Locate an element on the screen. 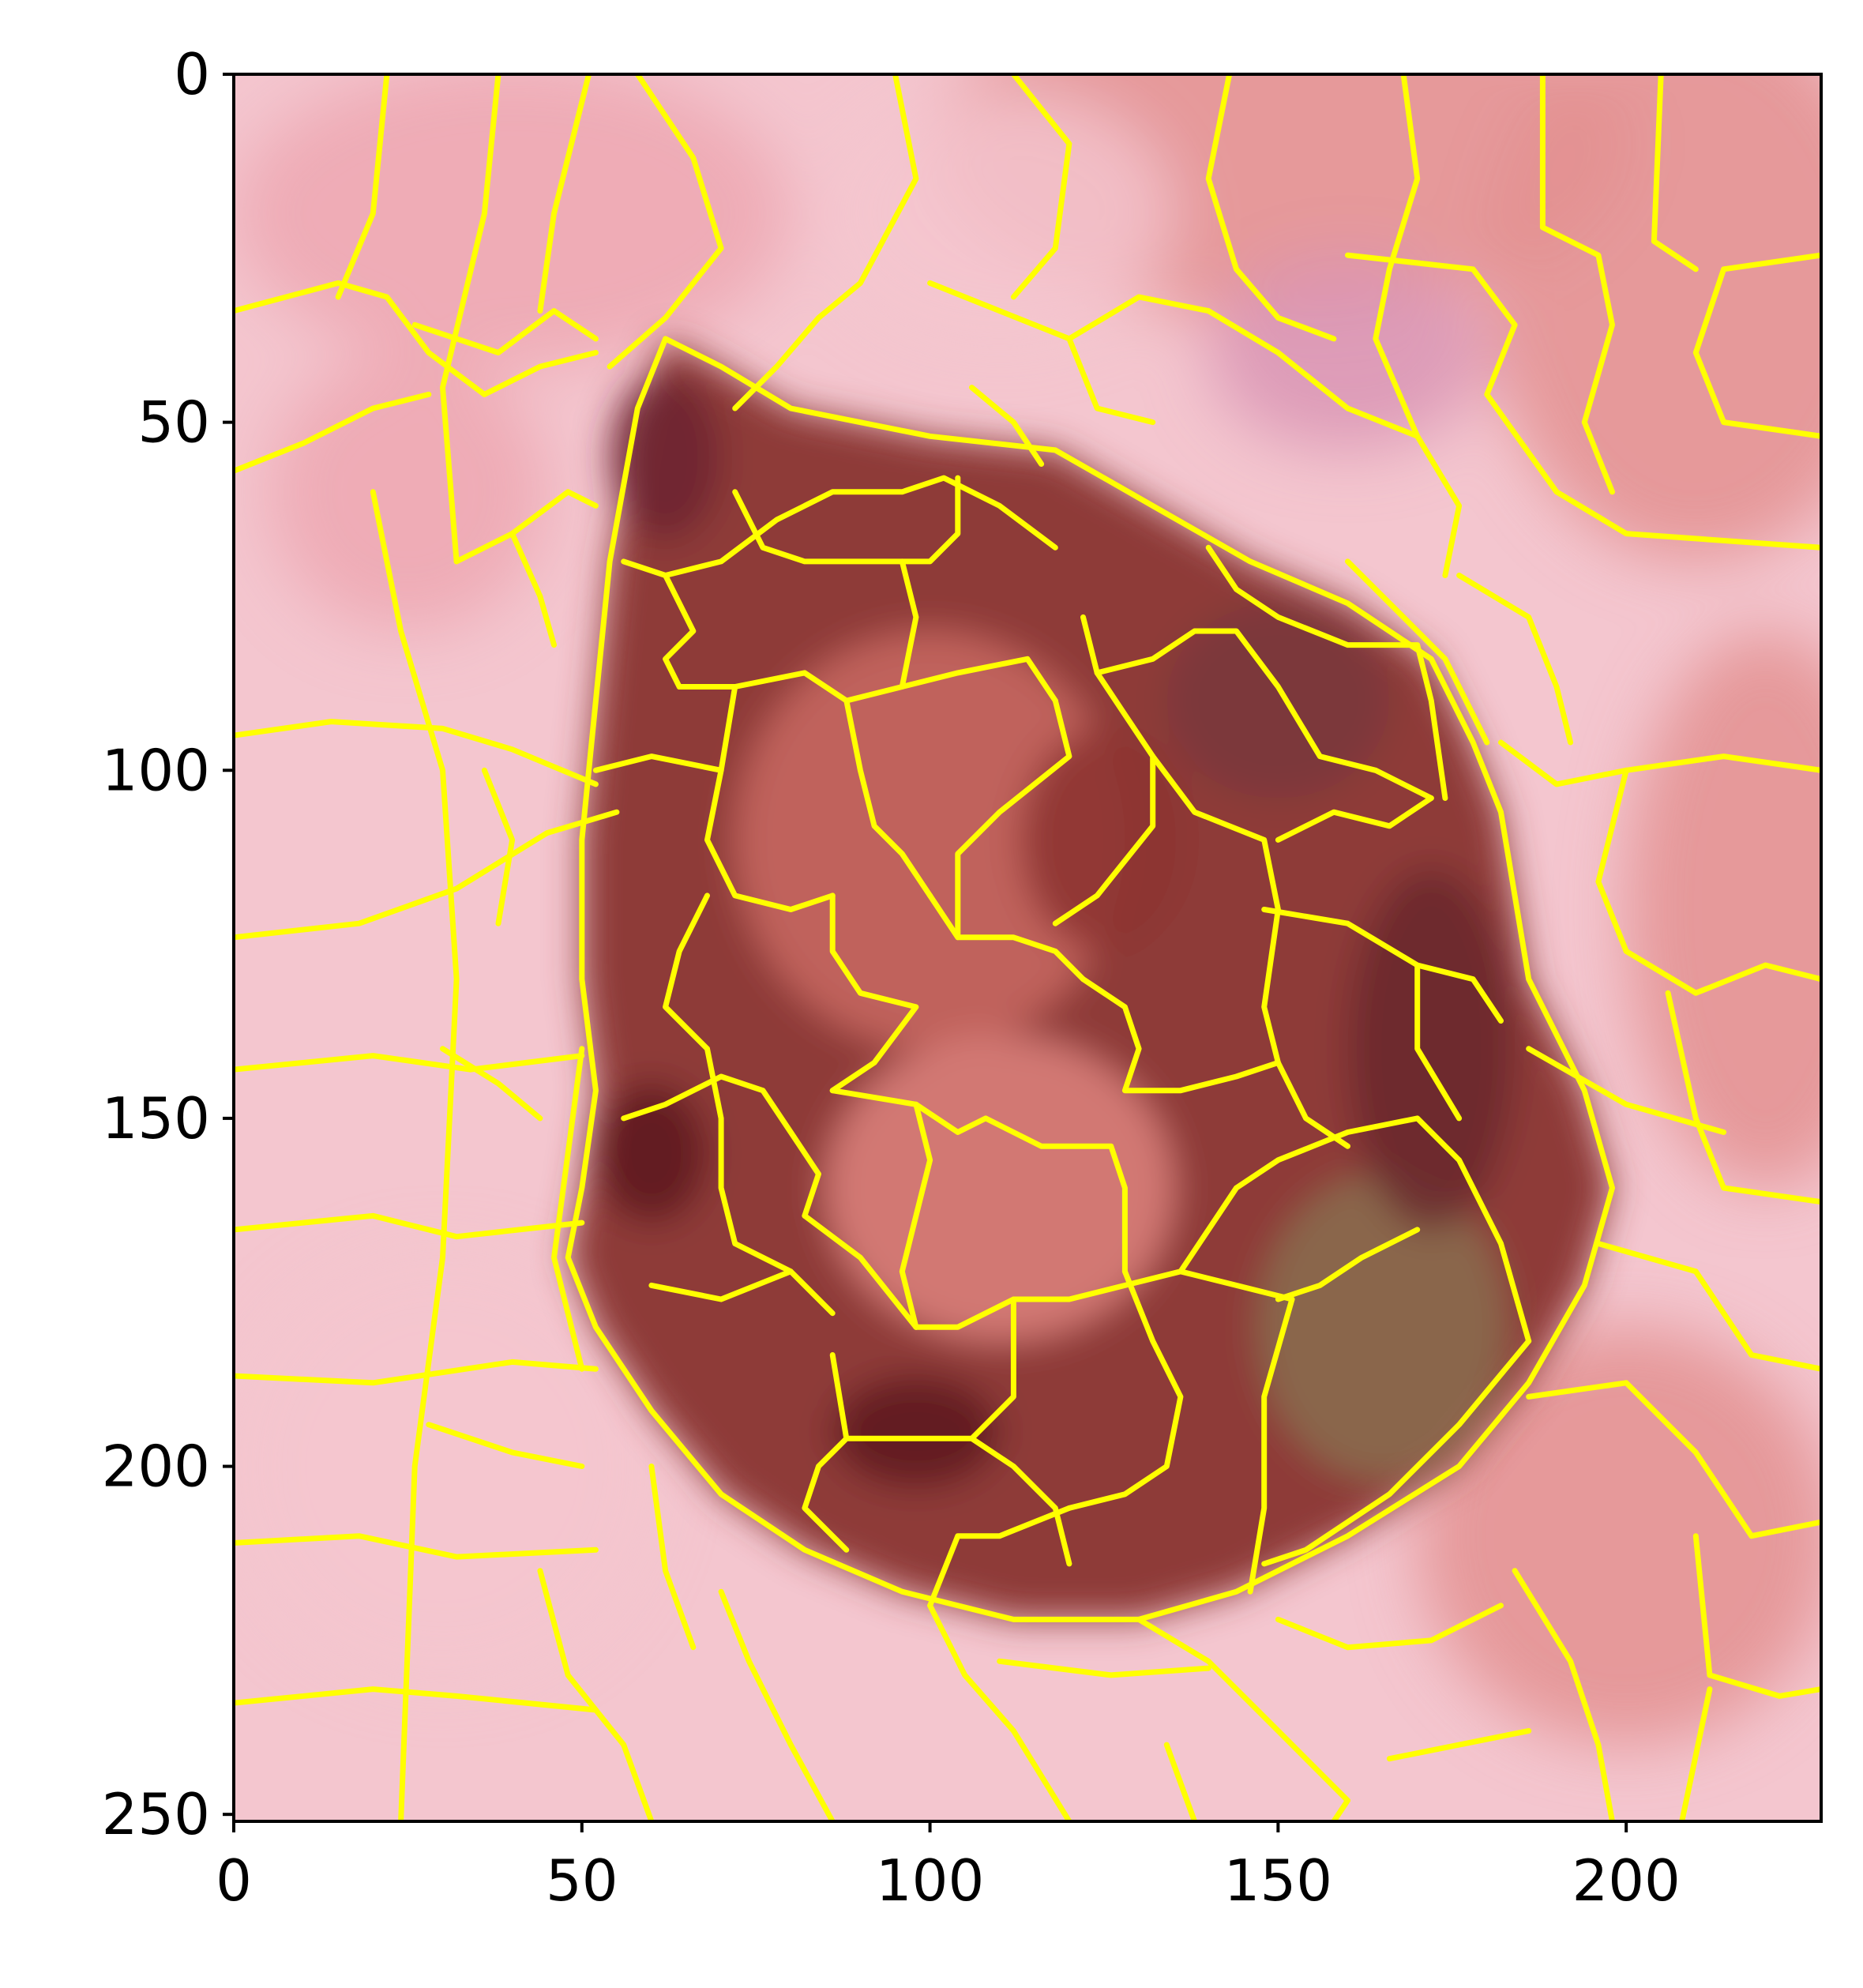 This screenshot has height=1988, width=1863. x-axis: 0 50 100 150 200 is located at coordinates (948, 1868).